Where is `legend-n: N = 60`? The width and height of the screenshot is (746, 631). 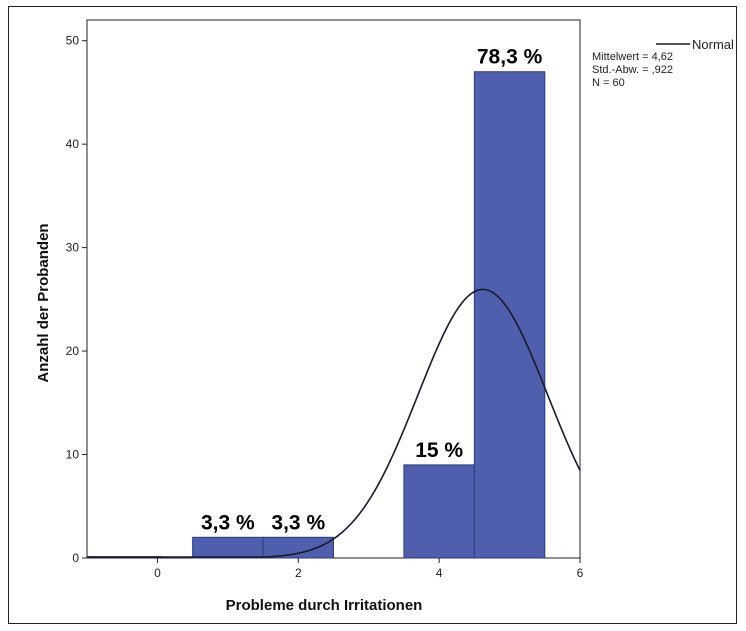
legend-n: N = 60 is located at coordinates (608, 83).